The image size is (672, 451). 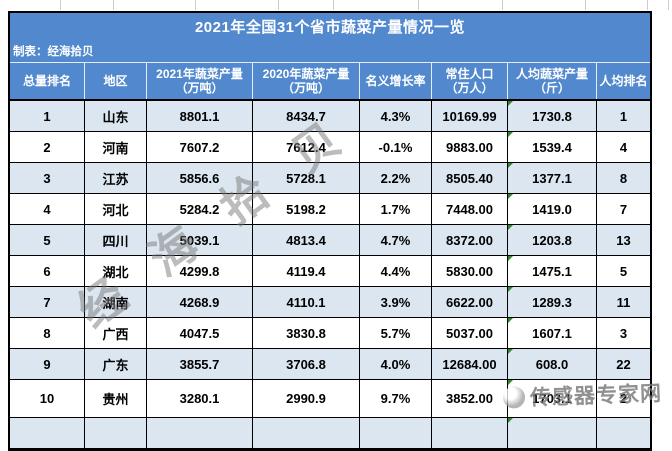 I want to click on cell-value: 9, so click(x=47, y=364).